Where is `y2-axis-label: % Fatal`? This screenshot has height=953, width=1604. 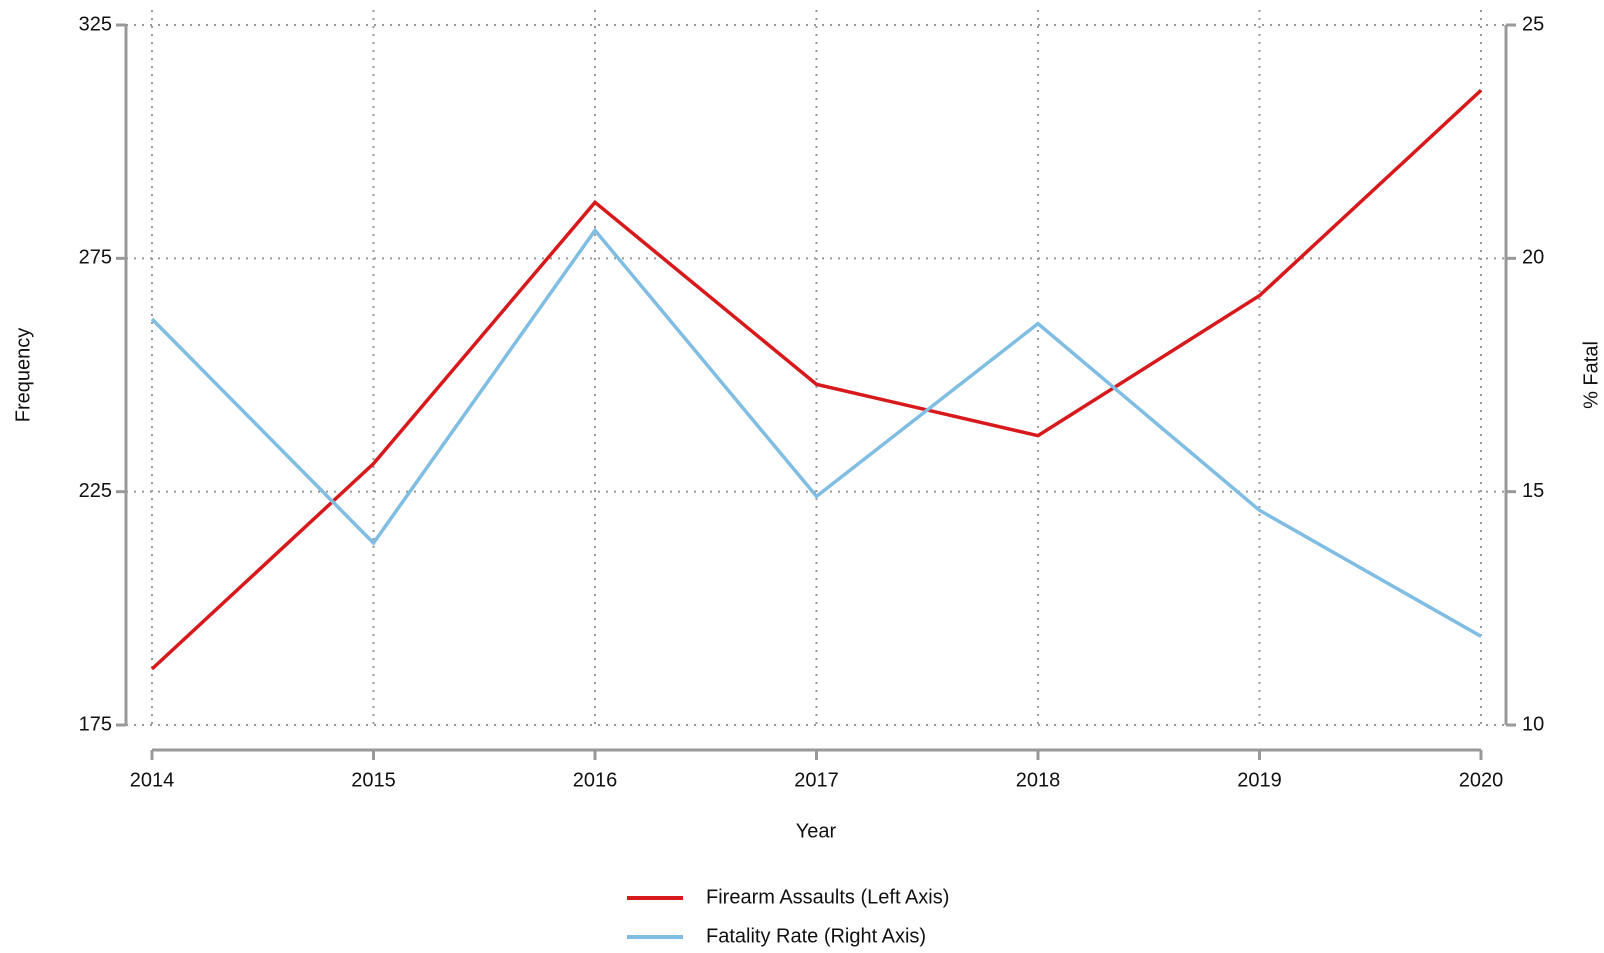 y2-axis-label: % Fatal is located at coordinates (1591, 375).